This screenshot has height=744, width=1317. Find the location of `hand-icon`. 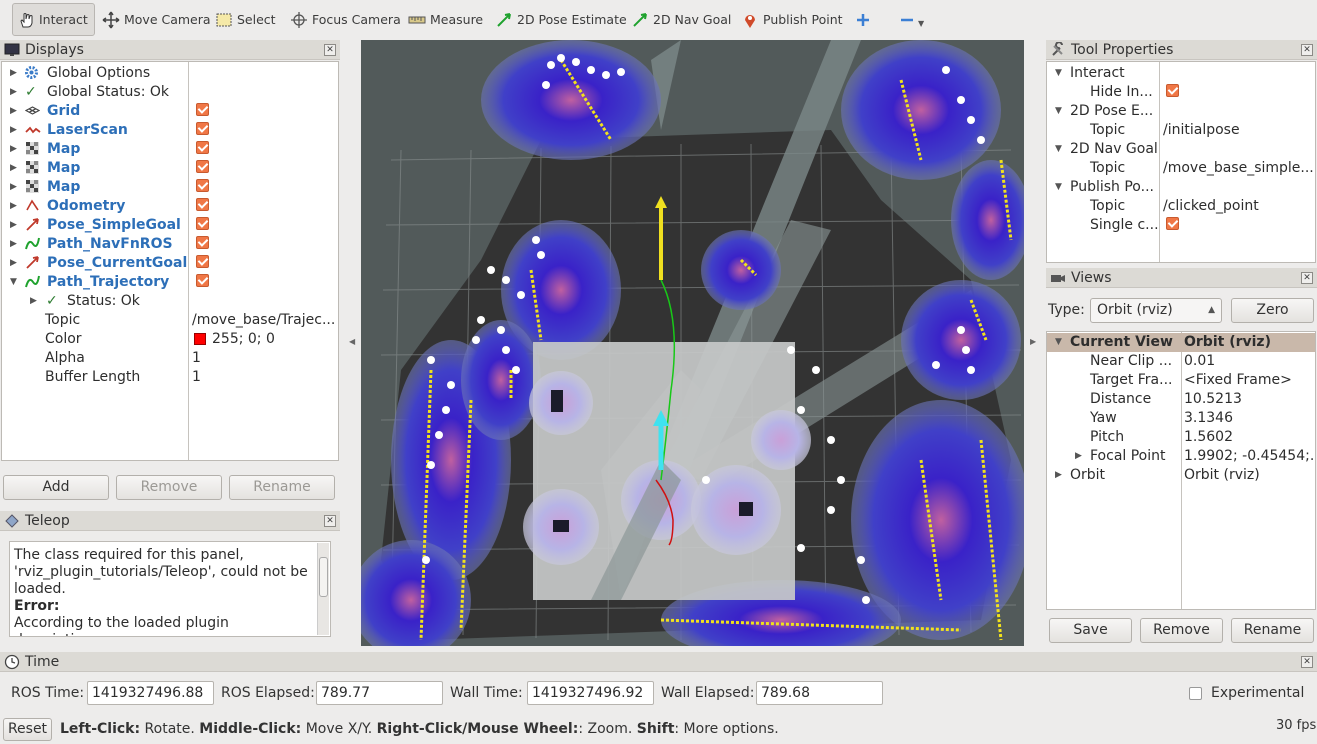

hand-icon is located at coordinates (26, 20).